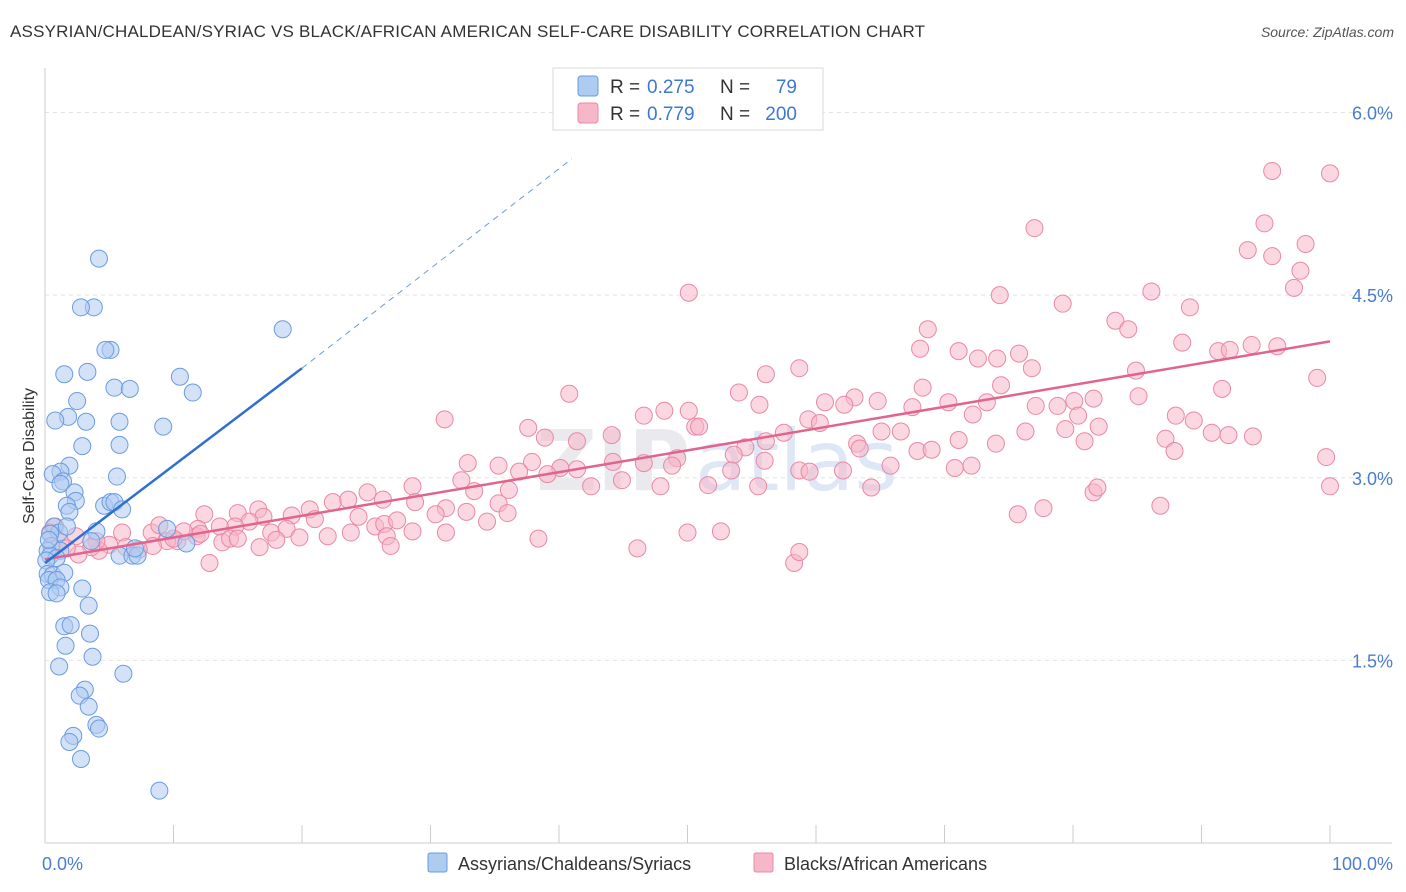 This screenshot has width=1406, height=892. Describe the element at coordinates (588, 86) in the screenshot. I see `legend-swatch-blue` at that location.